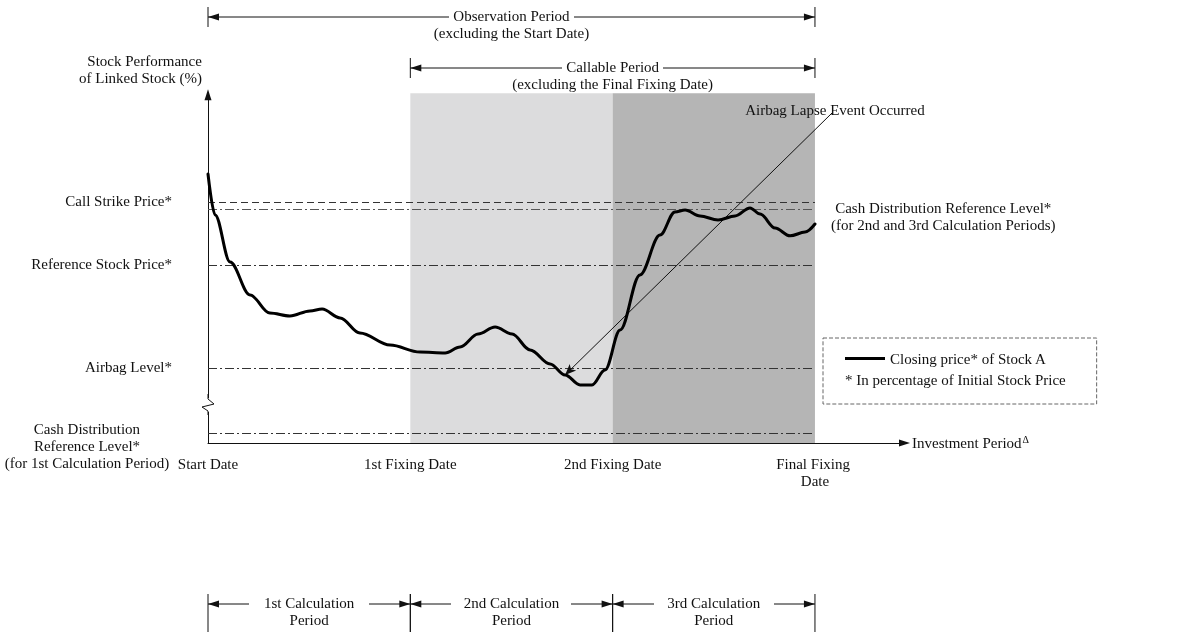 The width and height of the screenshot is (1202, 639). I want to click on legend-label: Closing price* of Stock A, so click(968, 358).